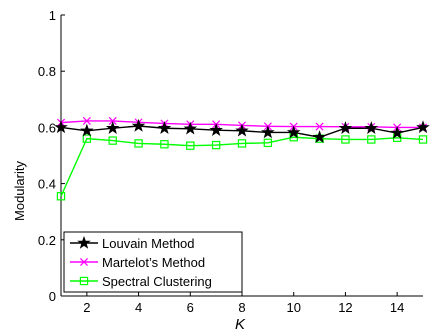 This screenshot has height=333, width=434. I want to click on legend-entry: Martelot’s Method, so click(137, 262).